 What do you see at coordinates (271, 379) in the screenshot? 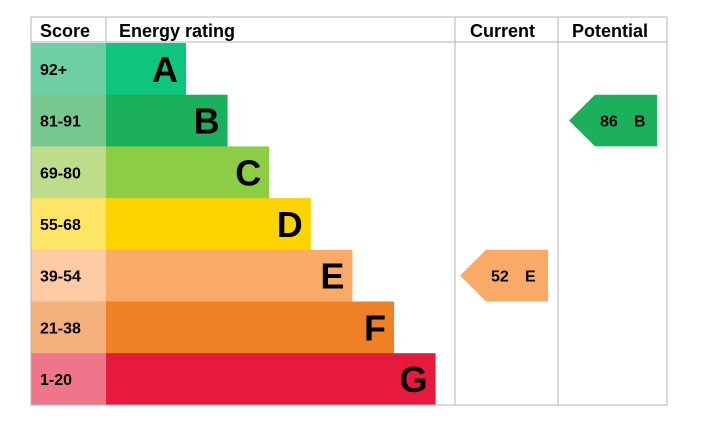
I see `band-bar-g` at bounding box center [271, 379].